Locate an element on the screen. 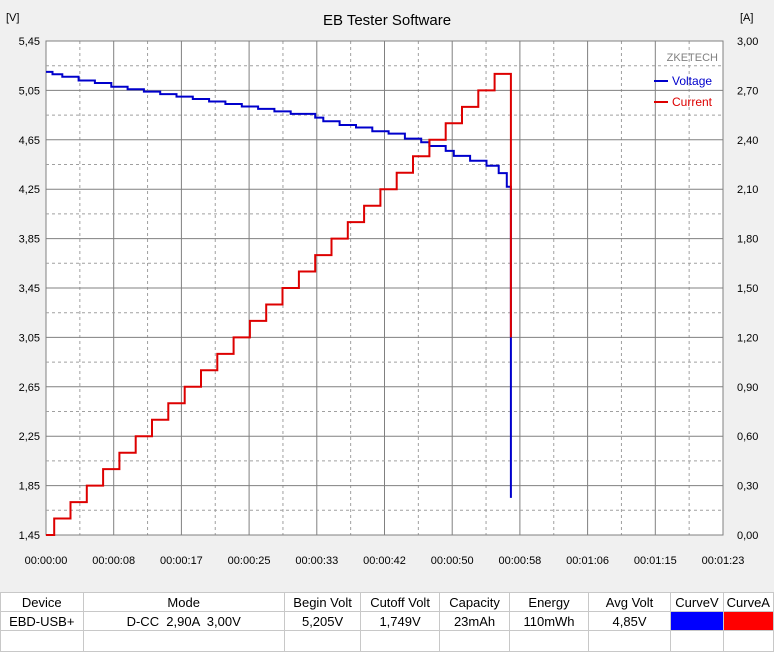  y-right-tick-label: 0,30 is located at coordinates (747, 487).